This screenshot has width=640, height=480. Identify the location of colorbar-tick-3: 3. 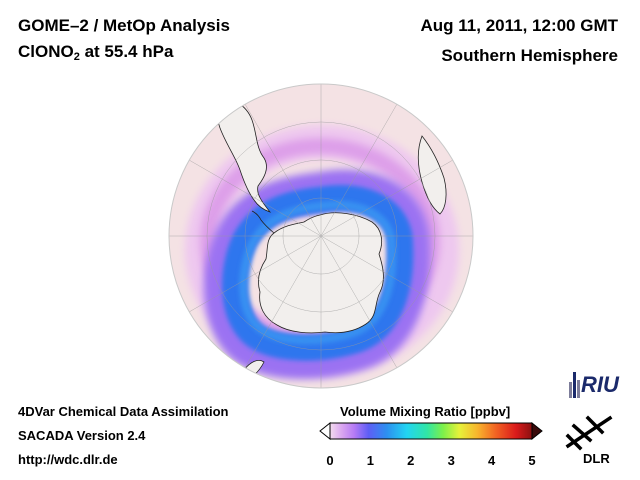
(451, 460).